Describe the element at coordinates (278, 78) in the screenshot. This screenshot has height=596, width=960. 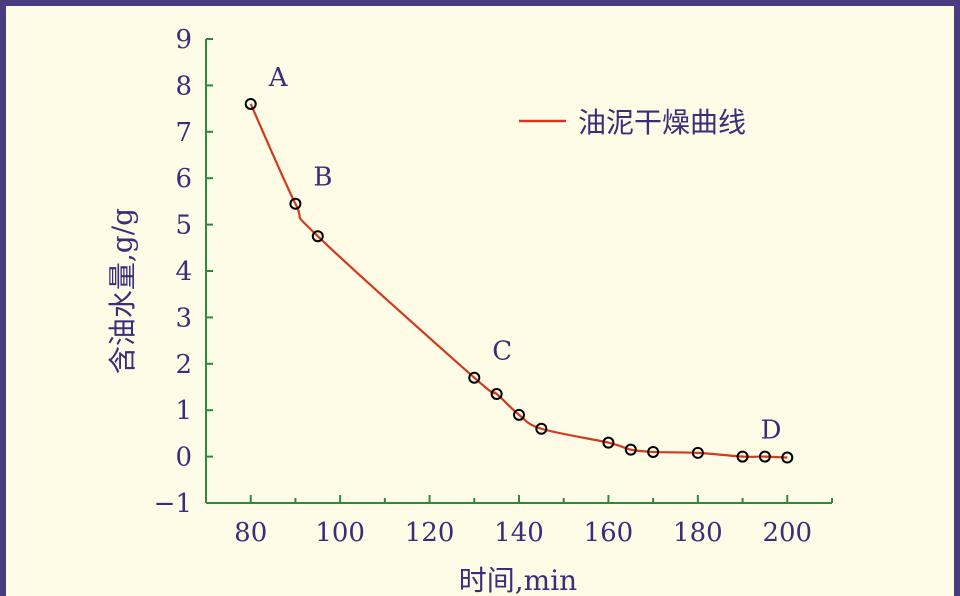
I see `point-label-a: A` at that location.